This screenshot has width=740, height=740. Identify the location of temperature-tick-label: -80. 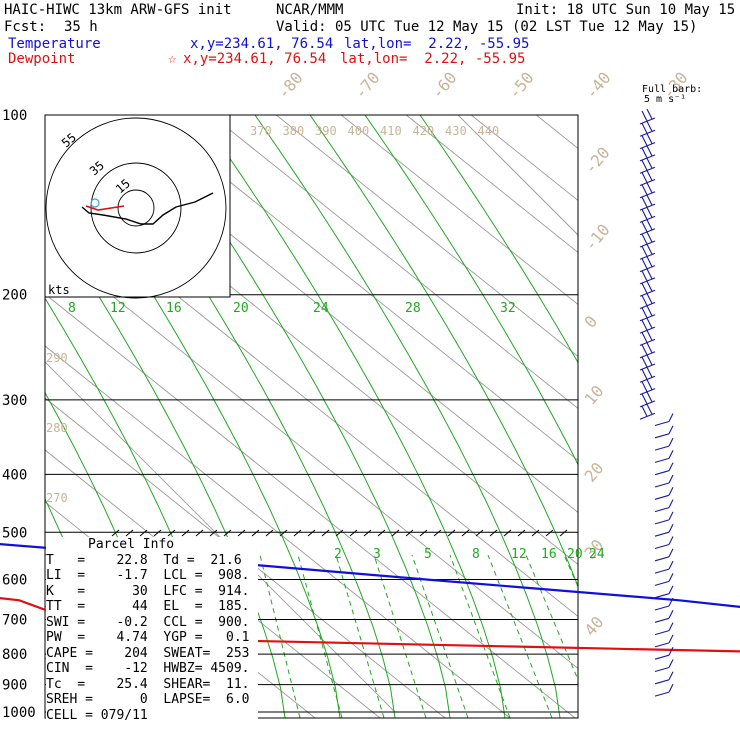
(290, 85).